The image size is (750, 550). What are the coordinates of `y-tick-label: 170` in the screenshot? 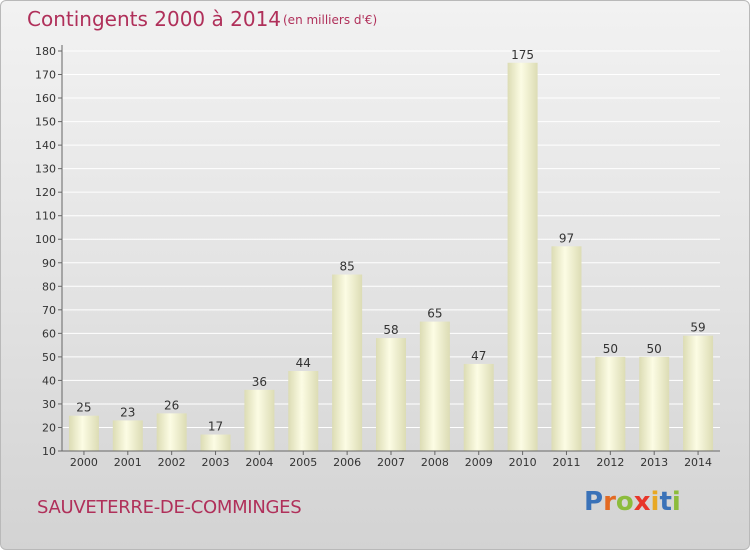 It's located at (45, 75).